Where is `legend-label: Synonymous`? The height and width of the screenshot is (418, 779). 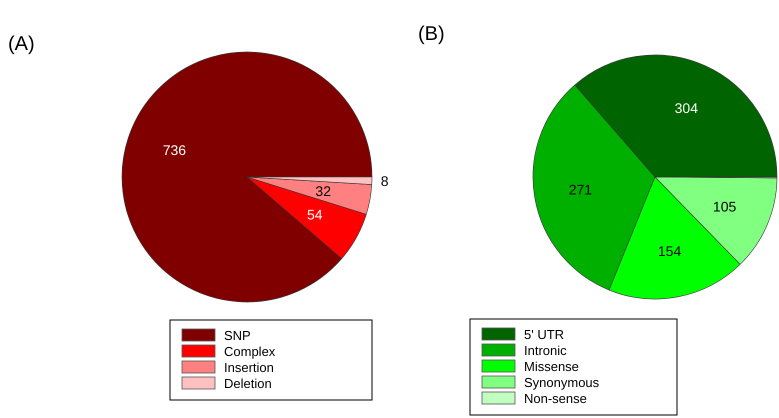 legend-label: Synonymous is located at coordinates (562, 382).